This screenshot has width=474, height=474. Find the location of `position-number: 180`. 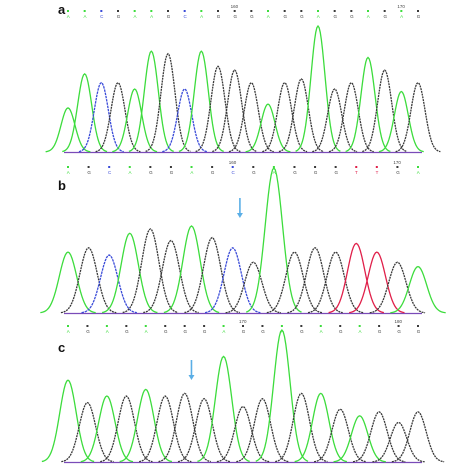

position-number: 180 is located at coordinates (399, 321).